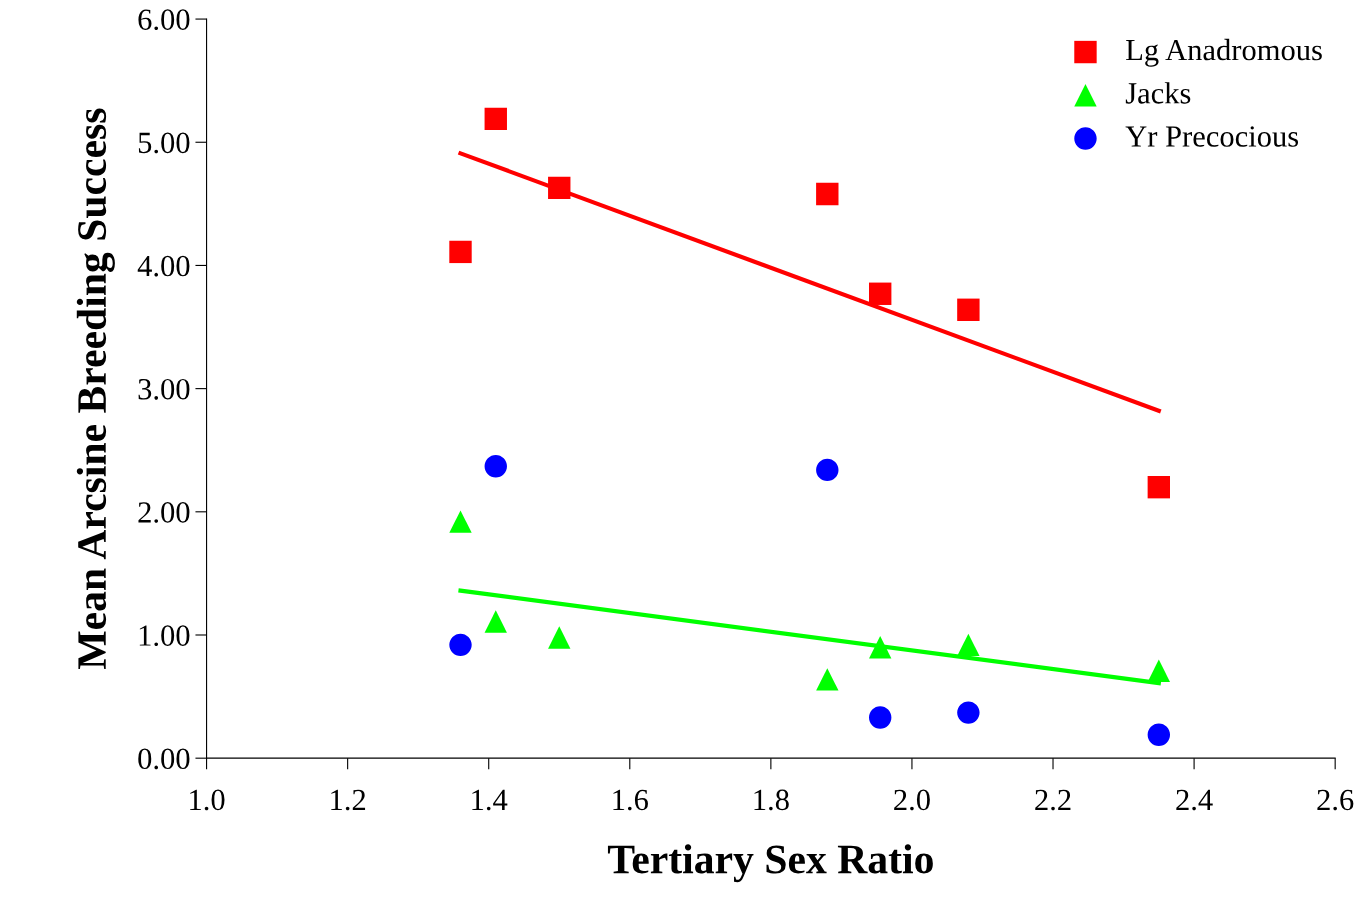 This screenshot has width=1368, height=908. Describe the element at coordinates (770, 863) in the screenshot. I see `x-axis-title: Tertiary Sex Ratio` at that location.